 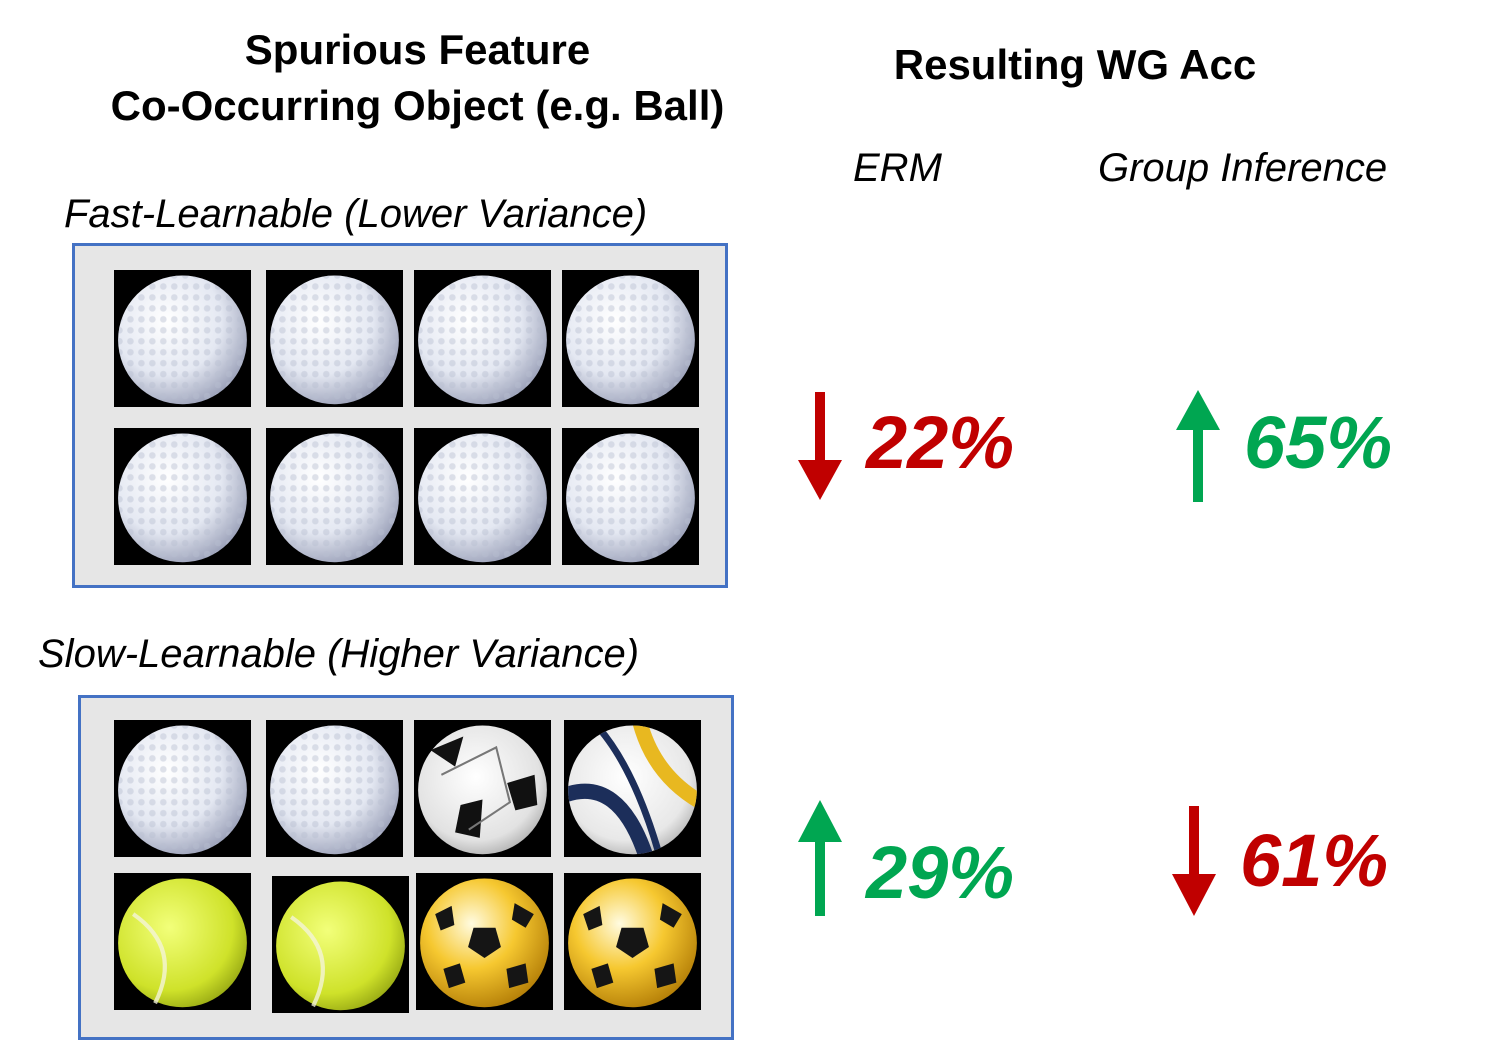 What do you see at coordinates (632, 788) in the screenshot?
I see `volleyball-image` at bounding box center [632, 788].